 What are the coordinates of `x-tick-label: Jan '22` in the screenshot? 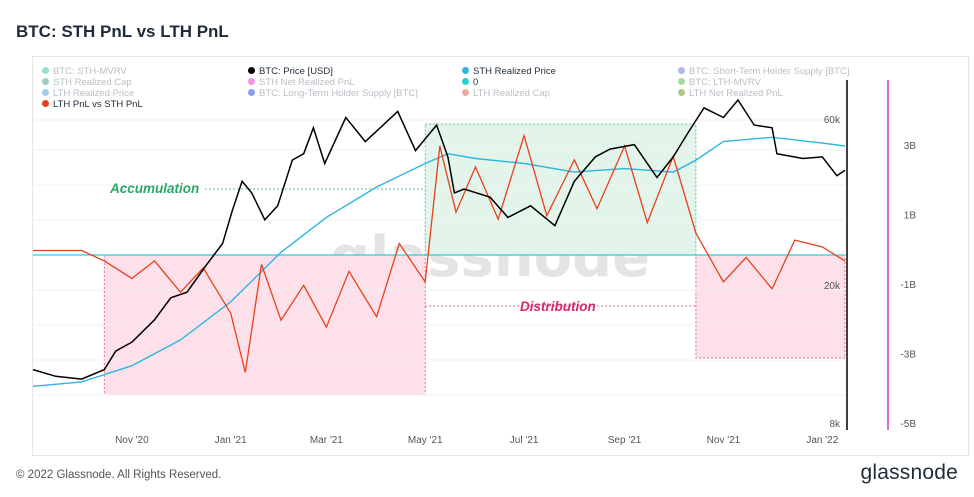 It's located at (822, 440).